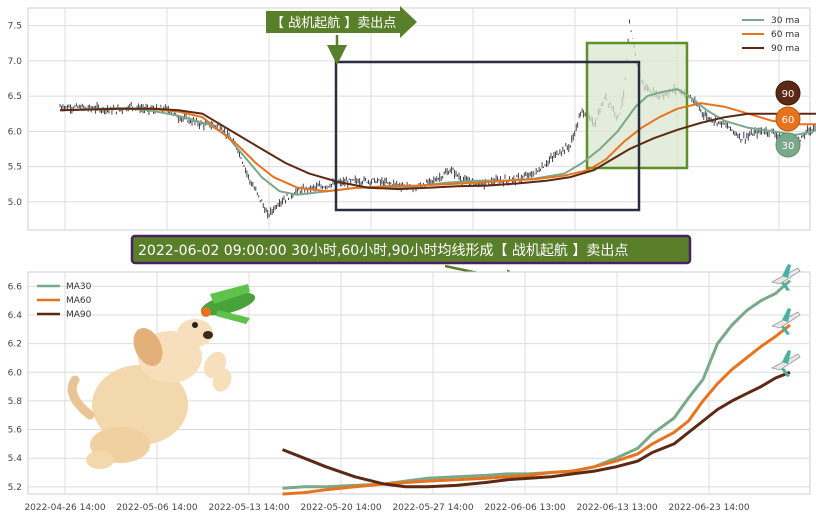  Describe the element at coordinates (341, 35) in the screenshot. I see `top-signal-banner: 【 战机起航 】卖出点` at that location.